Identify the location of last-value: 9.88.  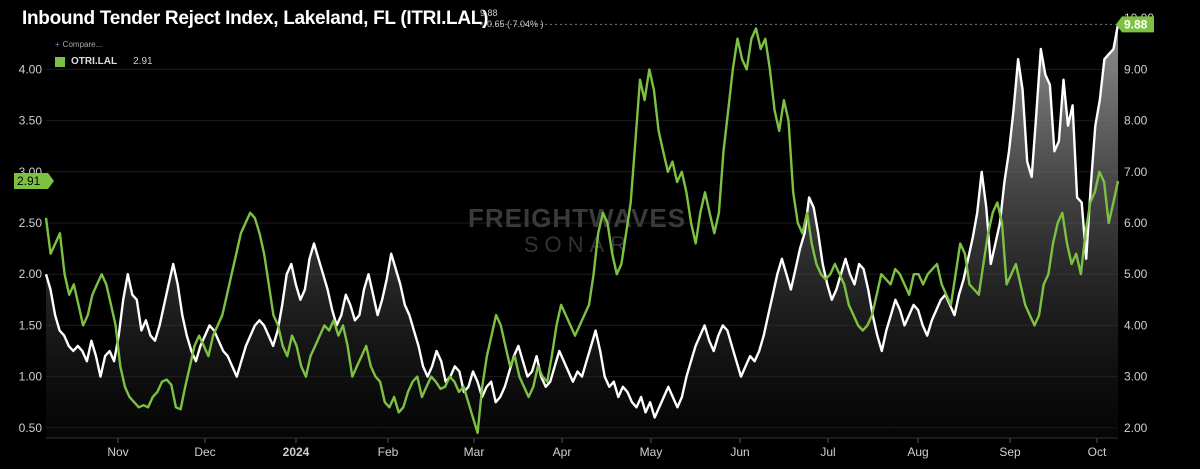
(489, 13).